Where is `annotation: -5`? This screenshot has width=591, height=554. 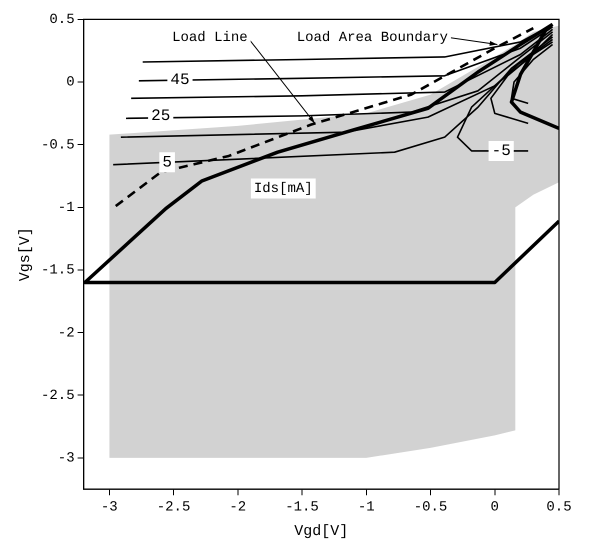
annotation: -5 is located at coordinates (501, 151).